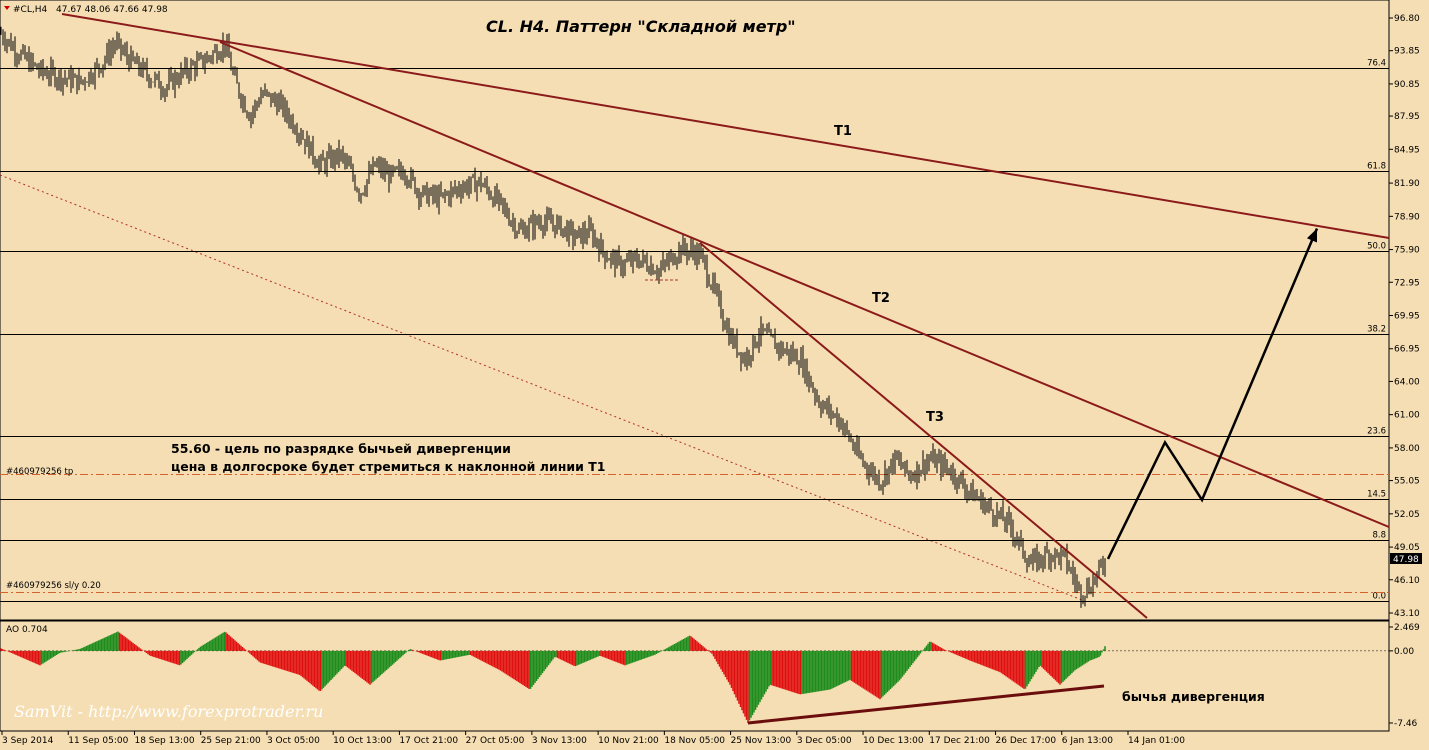 This screenshot has width=1429, height=750. What do you see at coordinates (164, 741) in the screenshot?
I see `time-tick-label: 18 Sep 13:00` at bounding box center [164, 741].